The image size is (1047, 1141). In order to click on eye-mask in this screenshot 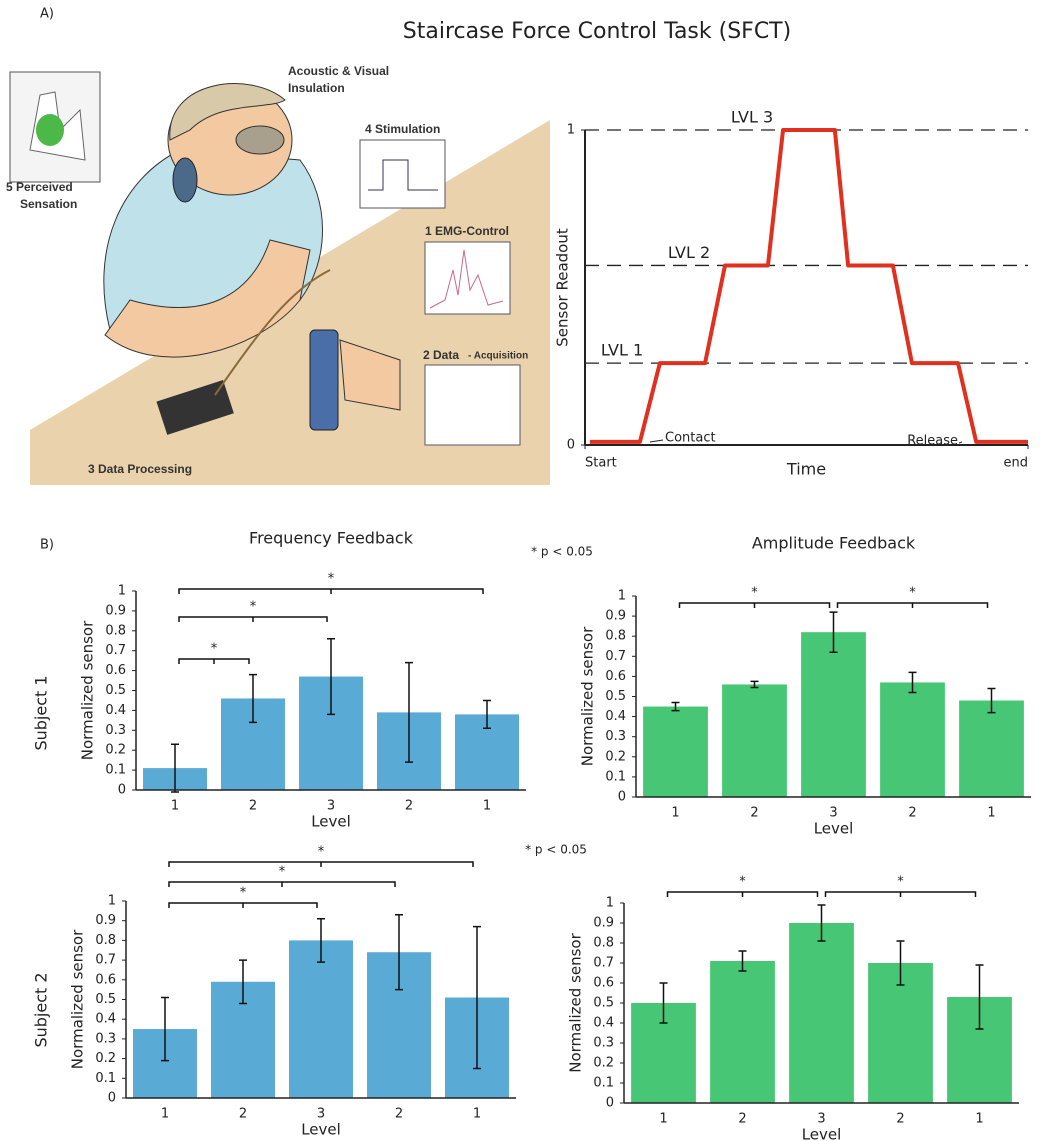, I will do `click(260, 140)`.